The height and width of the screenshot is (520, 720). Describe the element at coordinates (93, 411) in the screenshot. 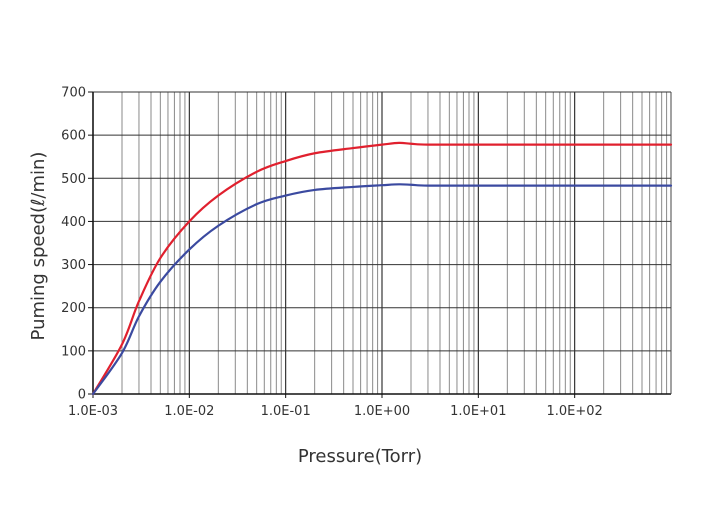

I see `x-tick-label: 1.0E-03` at that location.